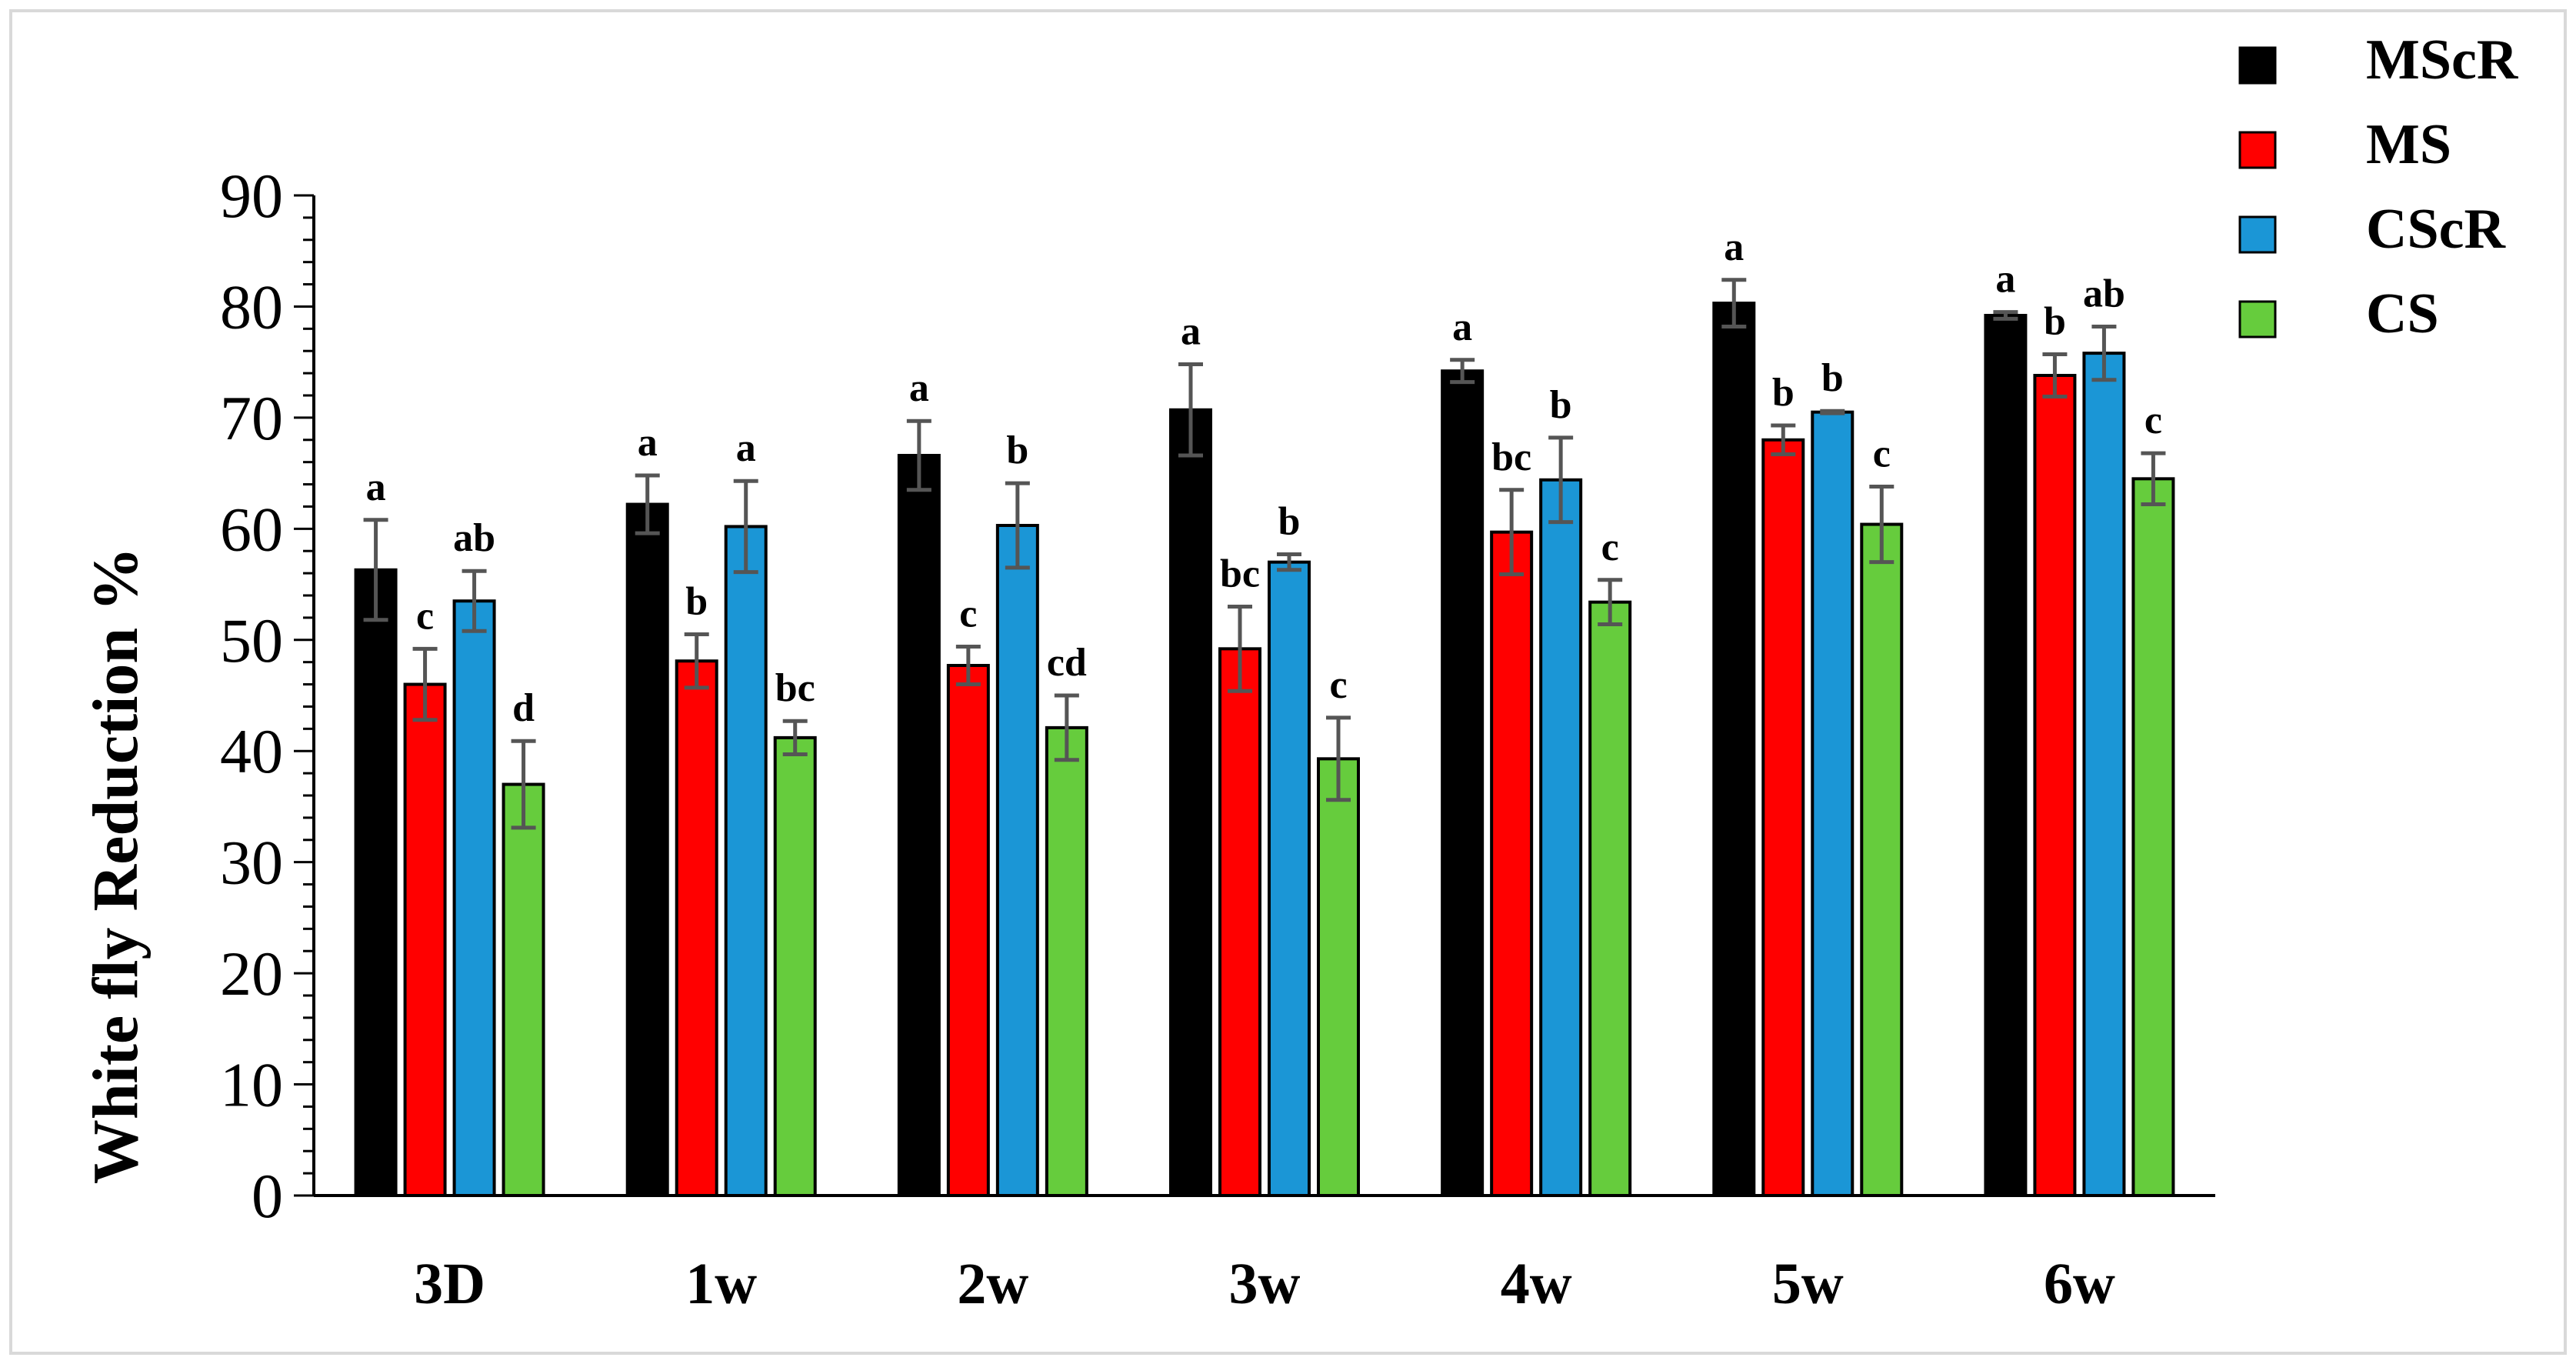 Image resolution: width=2576 pixels, height=1364 pixels. I want to click on legend-label: CScR, so click(2436, 229).